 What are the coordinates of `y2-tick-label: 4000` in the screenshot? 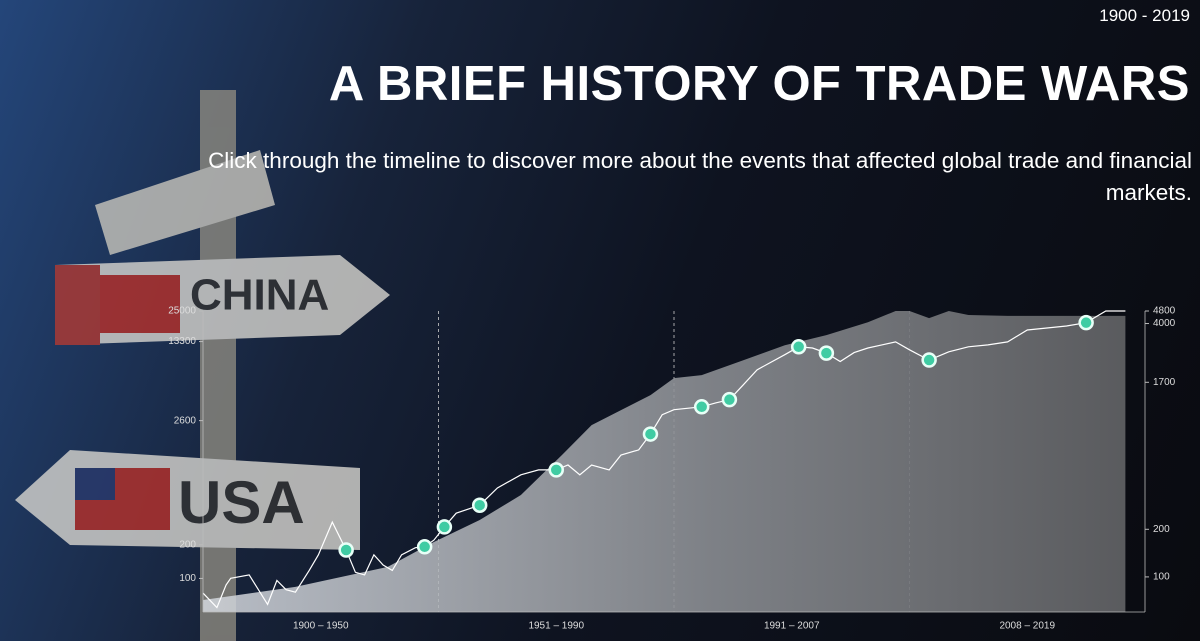 It's located at (1164, 323).